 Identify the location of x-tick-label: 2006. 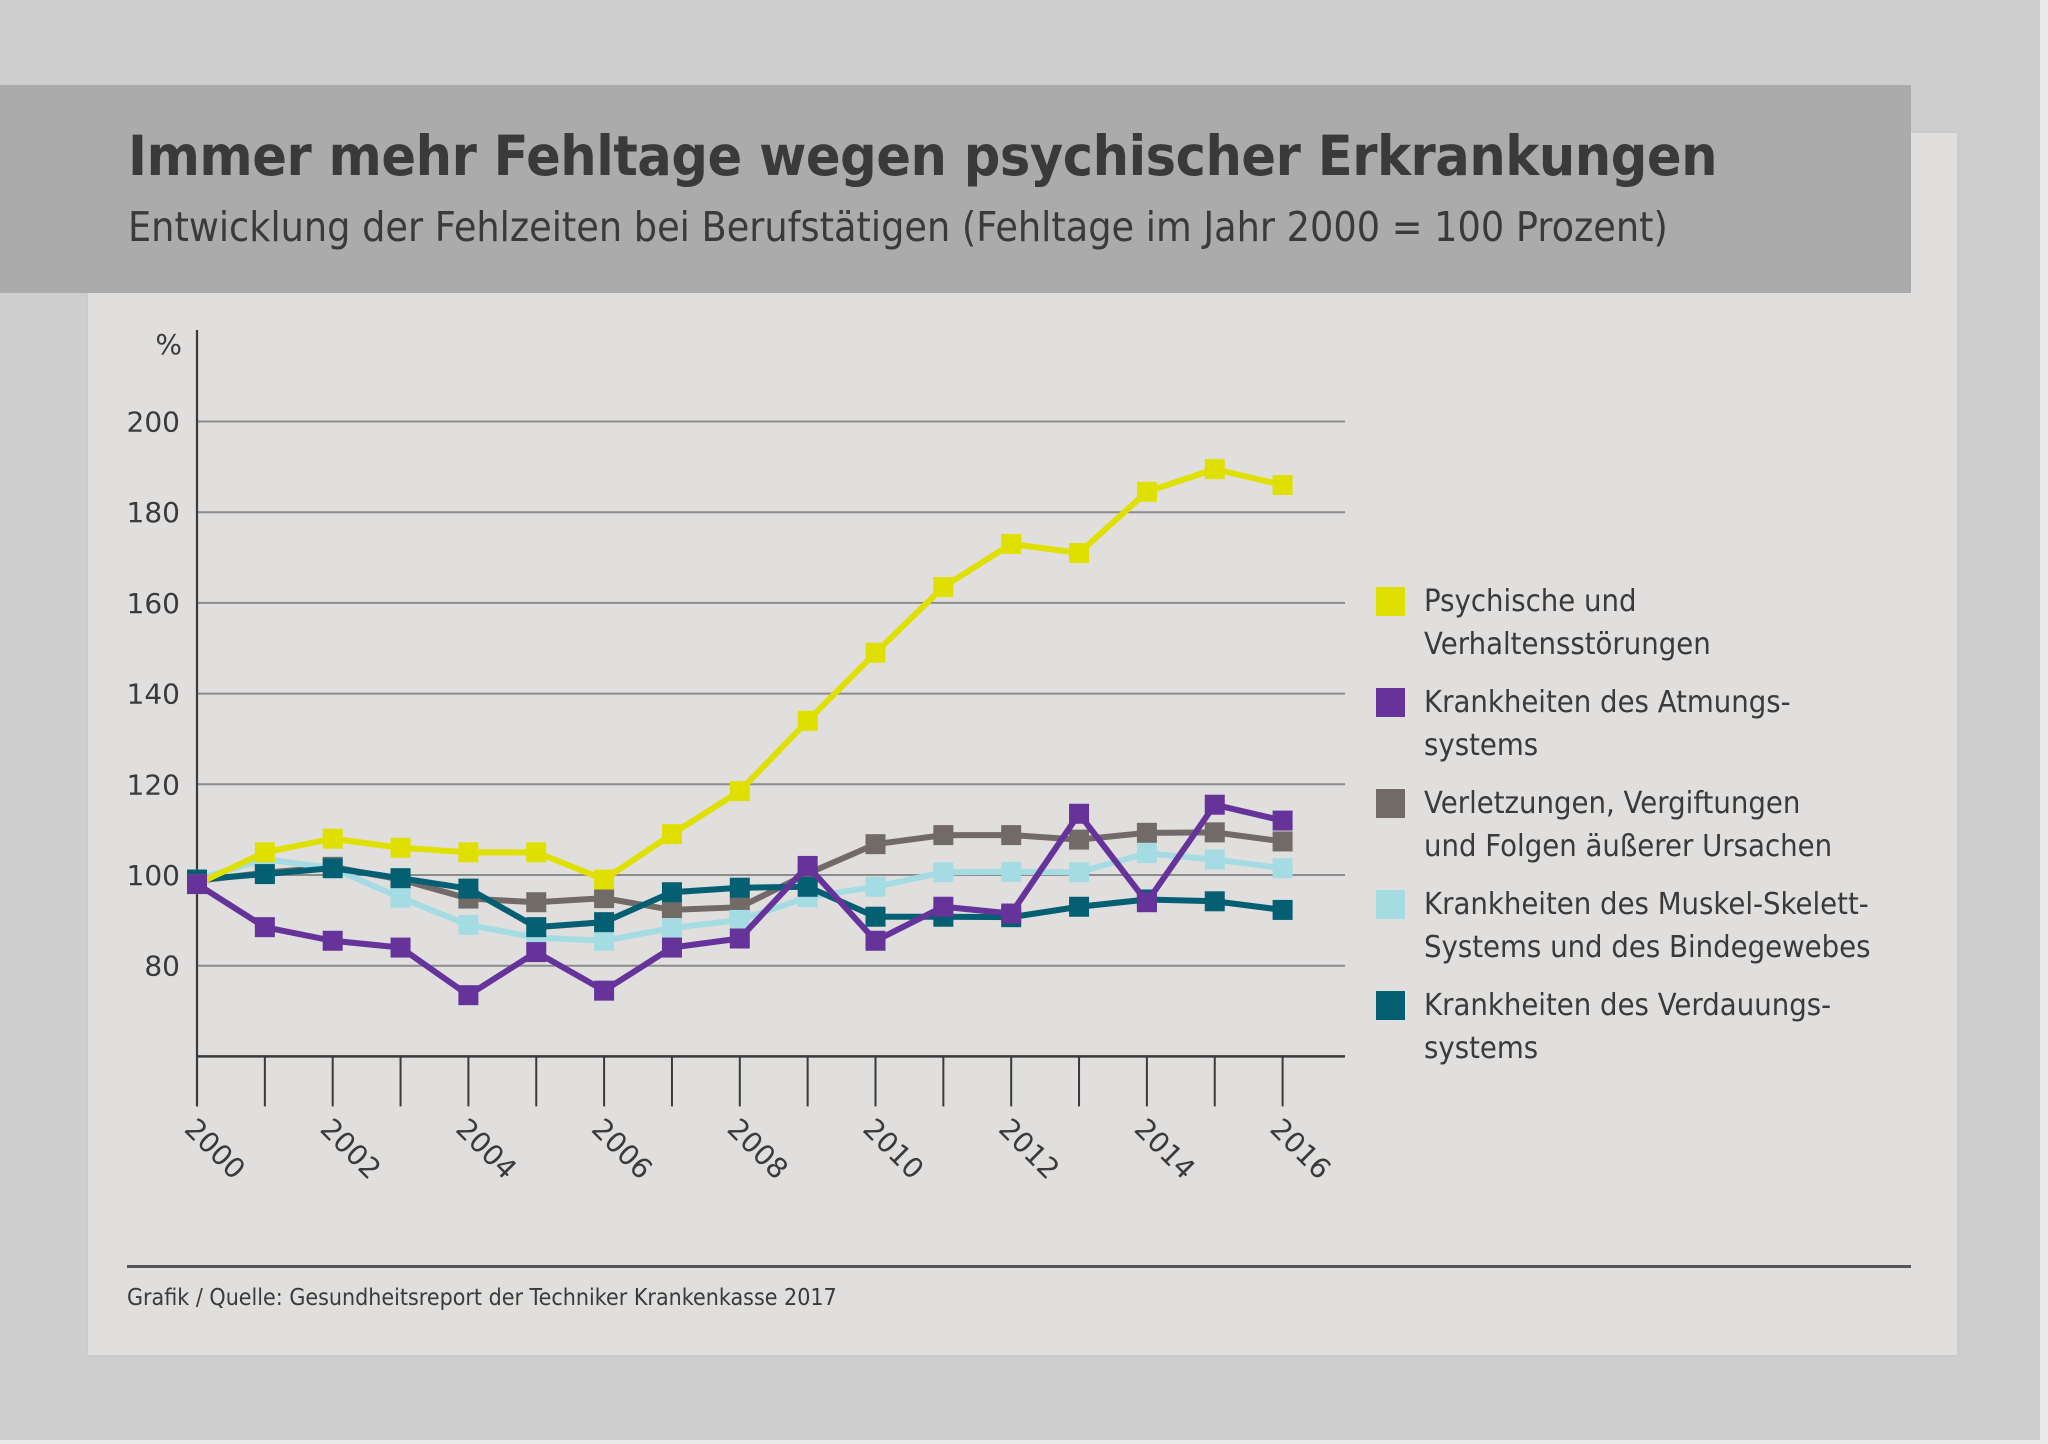
(622, 1149).